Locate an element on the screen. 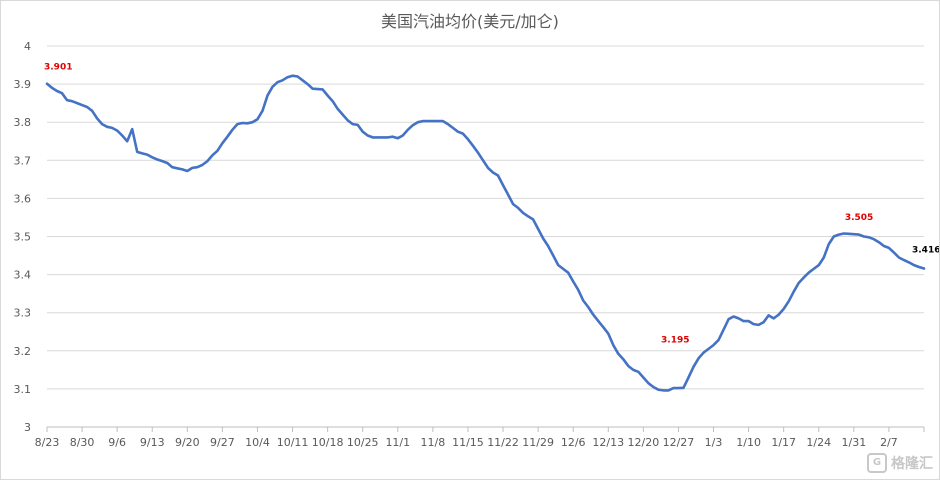 Image resolution: width=940 pixels, height=480 pixels. y-tick-label: 3.4 is located at coordinates (23, 275).